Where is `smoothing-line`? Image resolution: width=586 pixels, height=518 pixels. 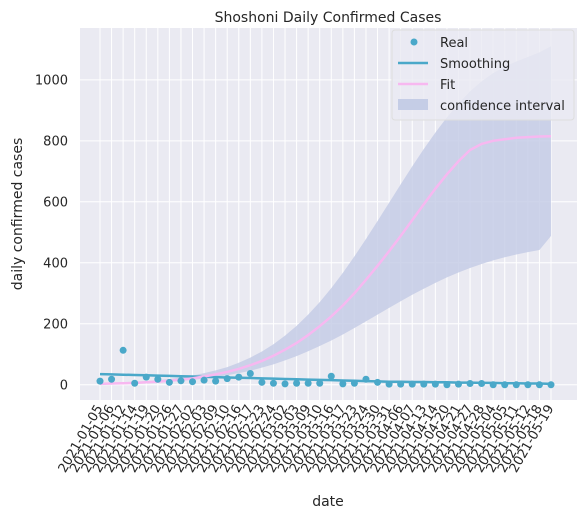 smoothing-line is located at coordinates (325, 379).